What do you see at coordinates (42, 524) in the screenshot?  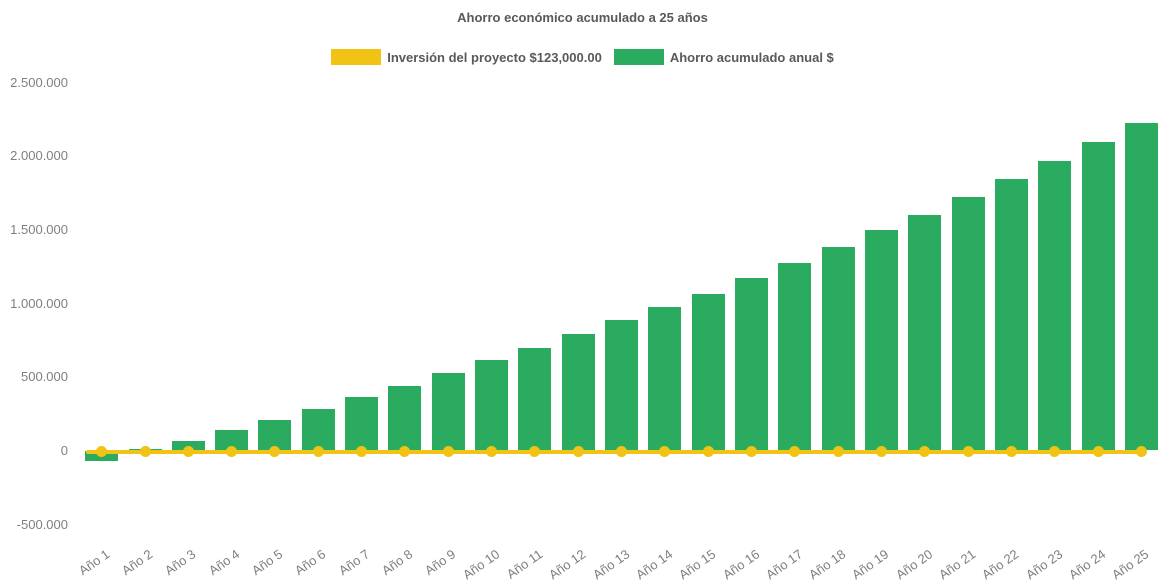 I see `y-axis-tick-label: -500.000` at bounding box center [42, 524].